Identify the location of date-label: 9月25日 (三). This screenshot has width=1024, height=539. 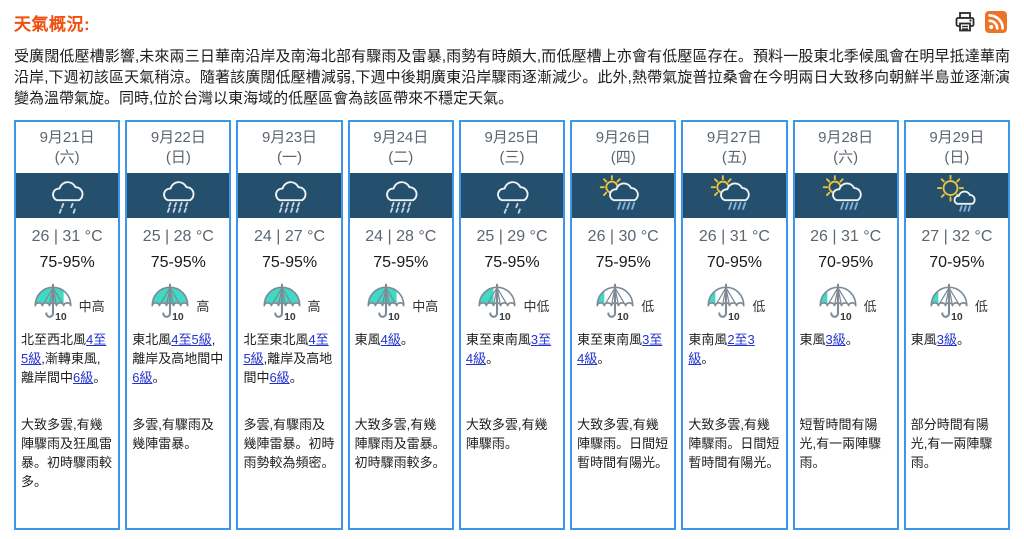
(512, 147).